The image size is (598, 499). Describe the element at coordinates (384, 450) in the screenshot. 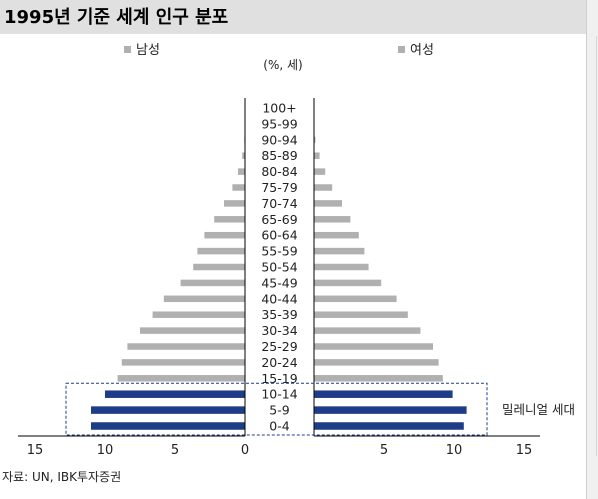

I see `x-tick-4: 5` at that location.